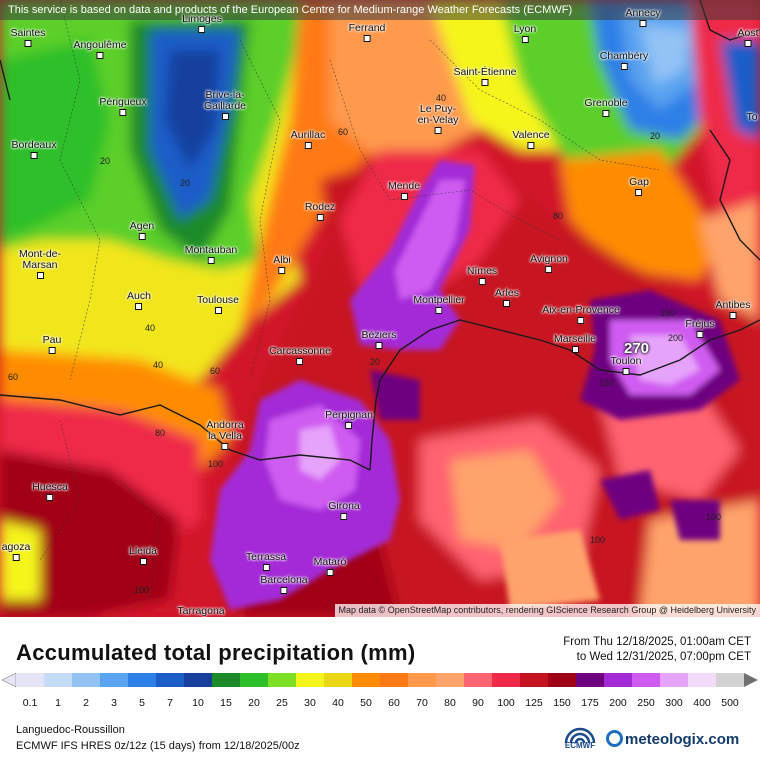  What do you see at coordinates (478, 703) in the screenshot?
I see `scale-tick-label: 90` at bounding box center [478, 703].